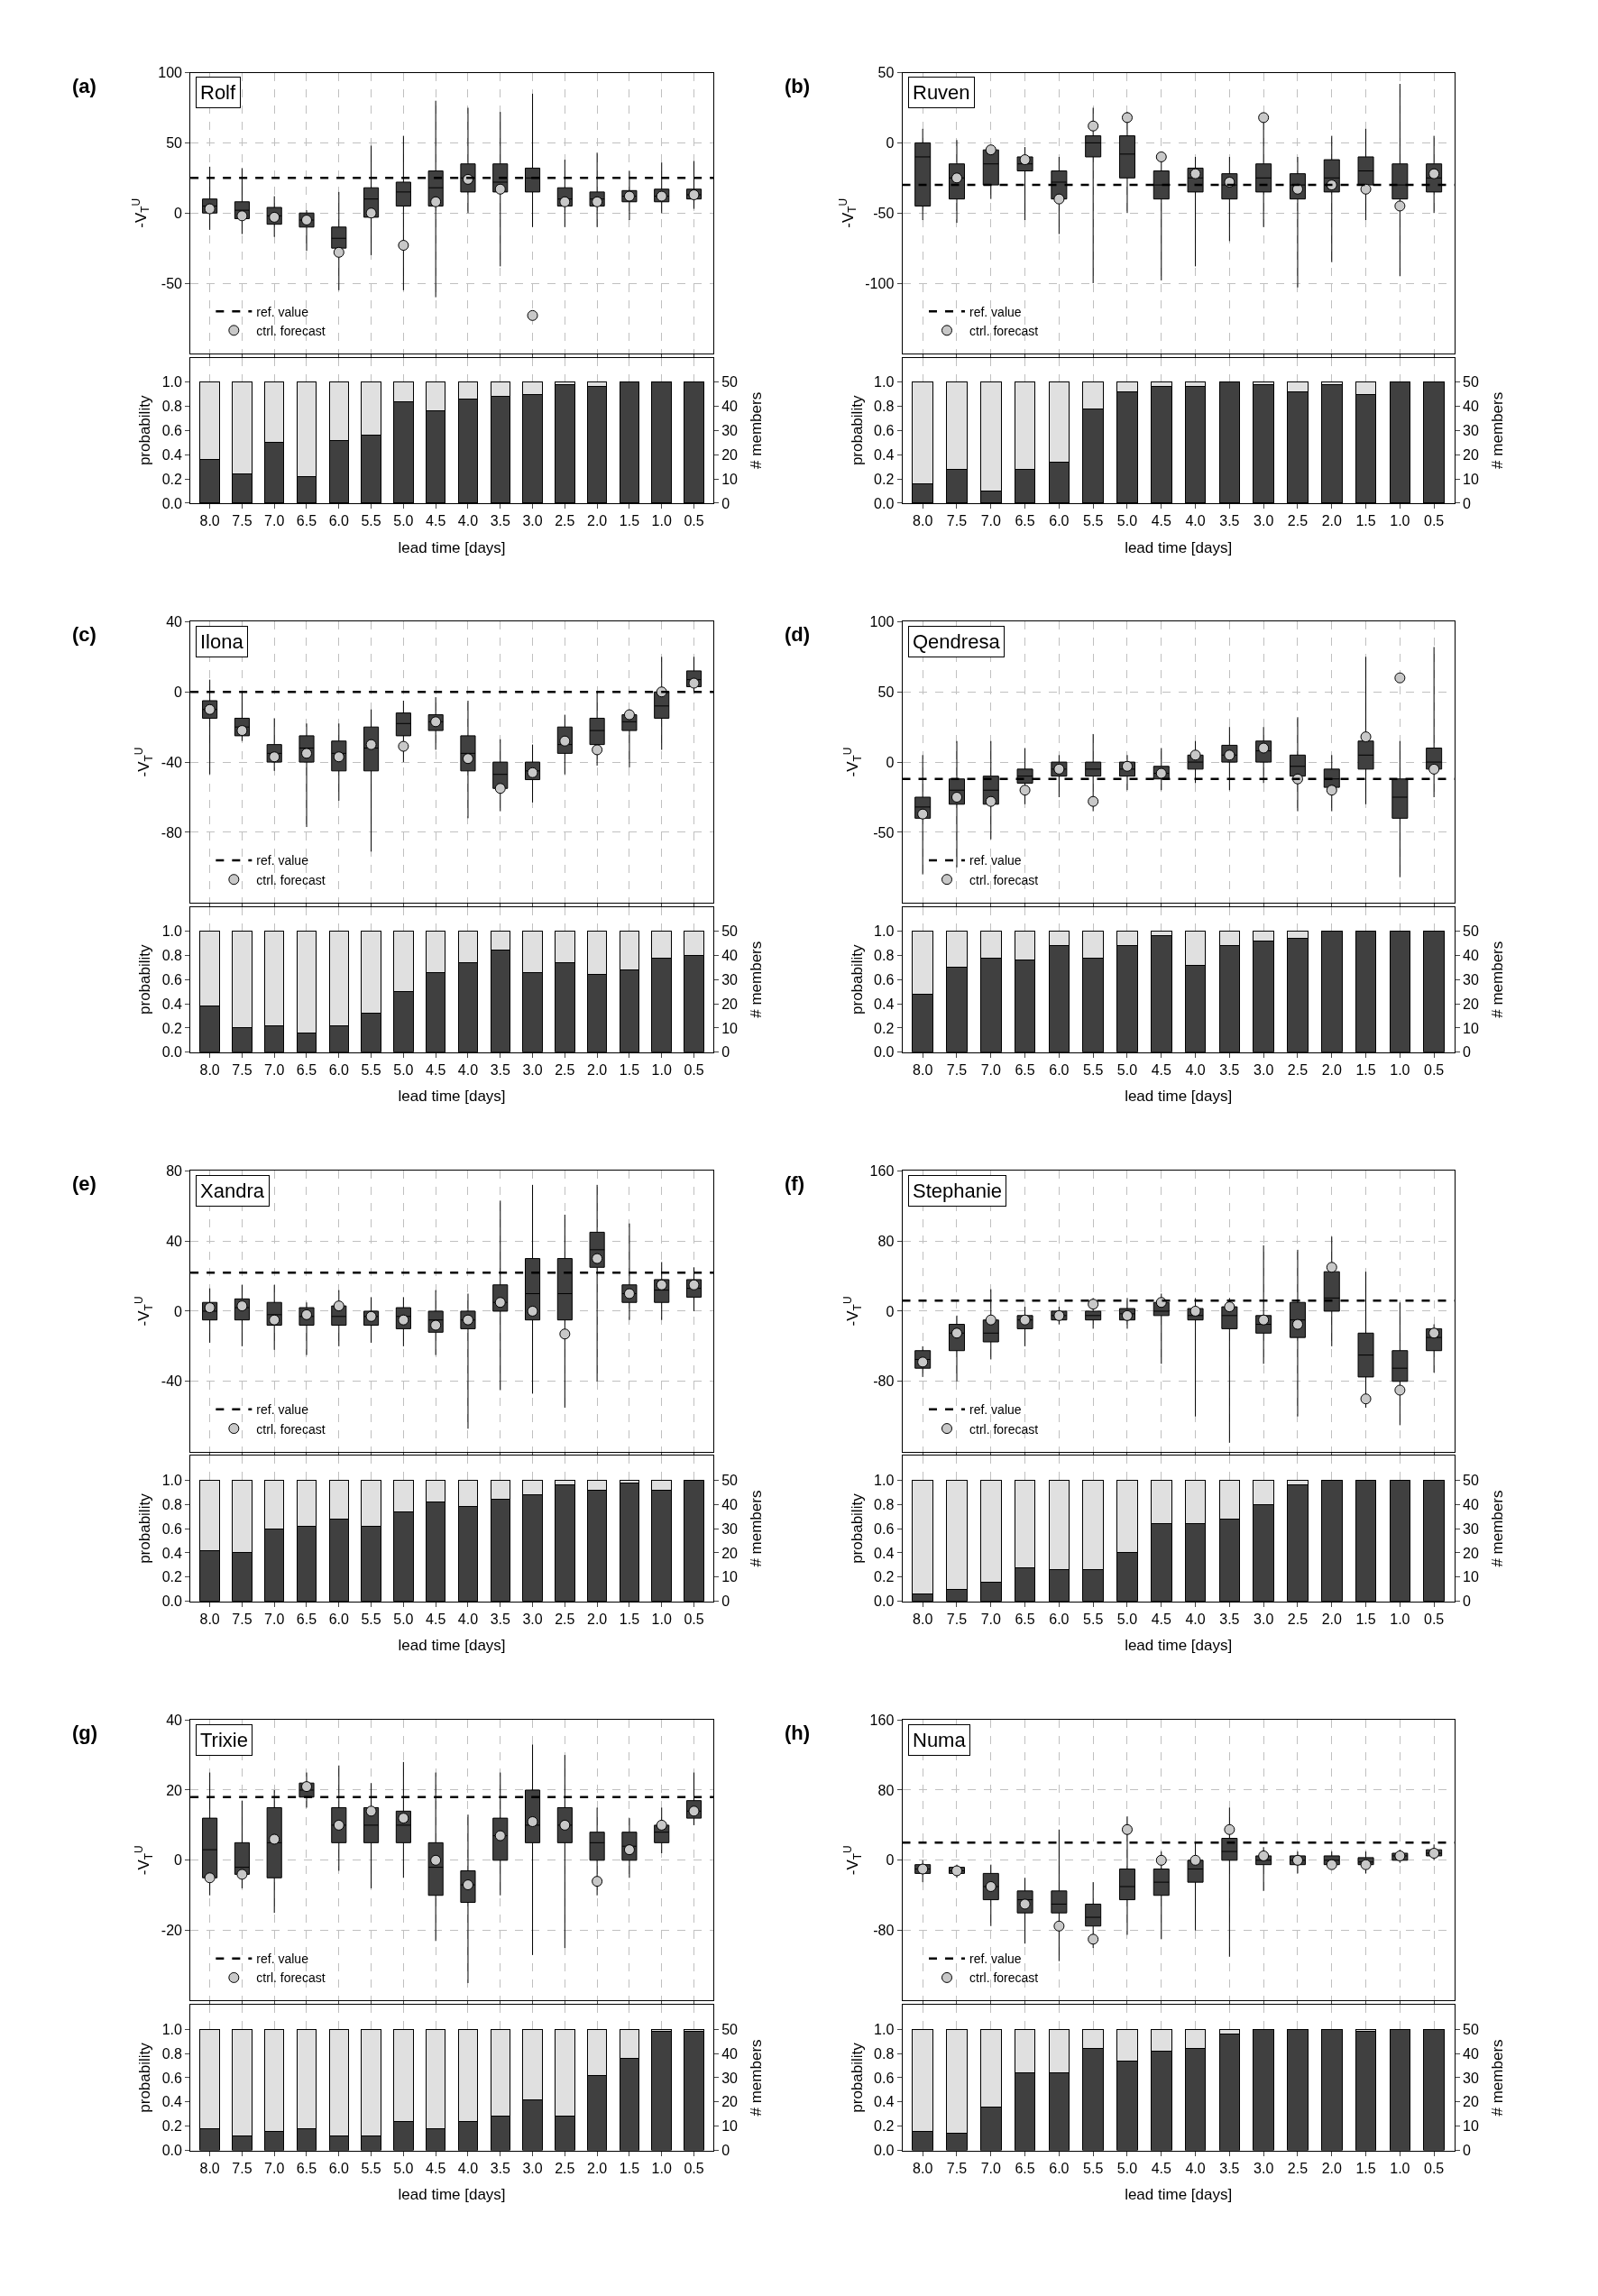 The height and width of the screenshot is (2296, 1598). Describe the element at coordinates (84, 634) in the screenshot. I see `text: (c)` at that location.